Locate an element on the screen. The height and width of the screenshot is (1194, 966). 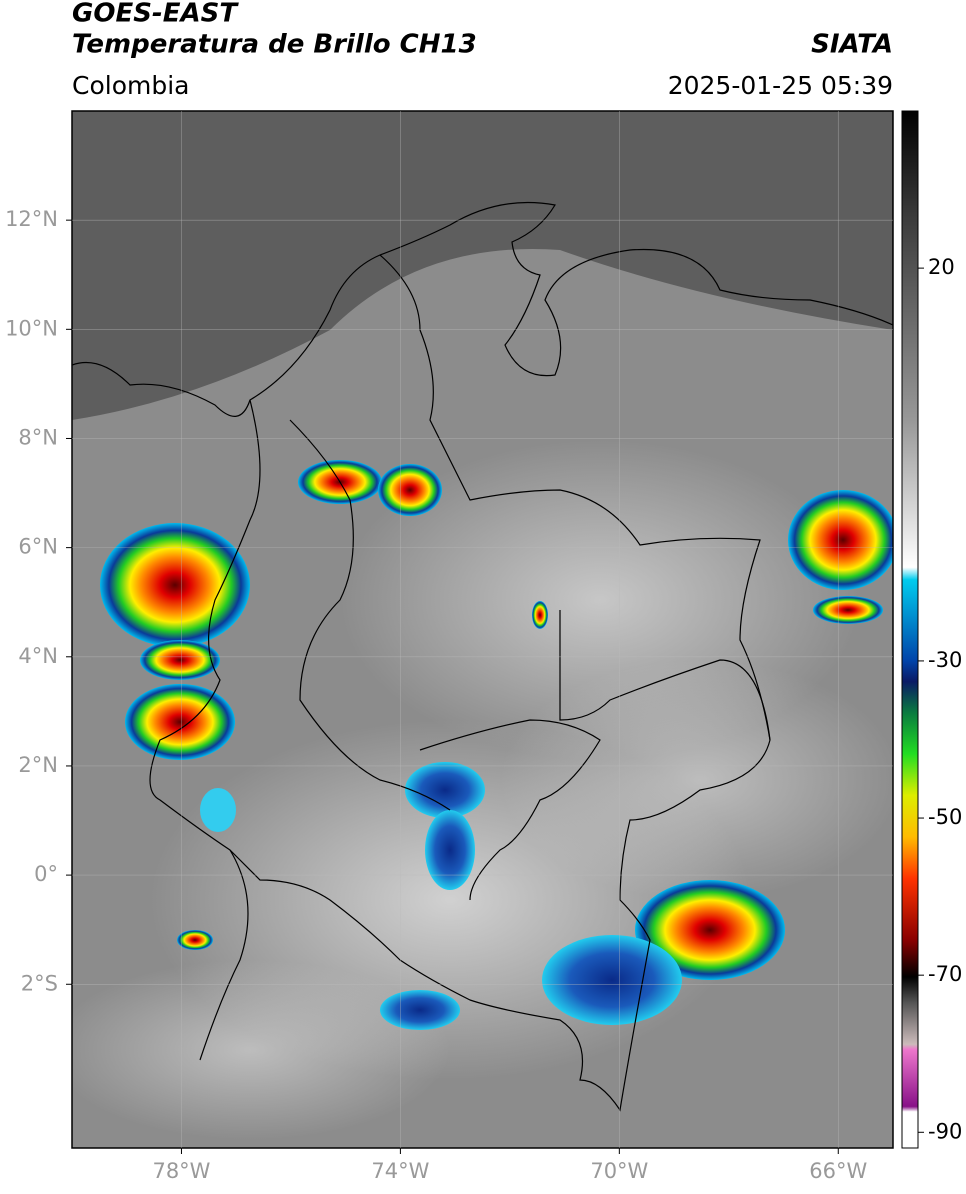
colorbar-tick-label: -70 is located at coordinates (945, 974).